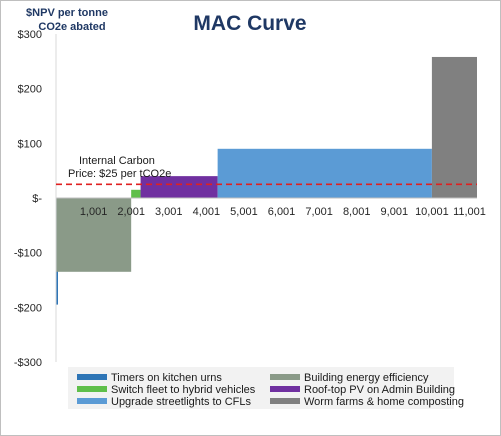  What do you see at coordinates (469, 212) in the screenshot?
I see `x-tick-label: 11,001` at bounding box center [469, 212].